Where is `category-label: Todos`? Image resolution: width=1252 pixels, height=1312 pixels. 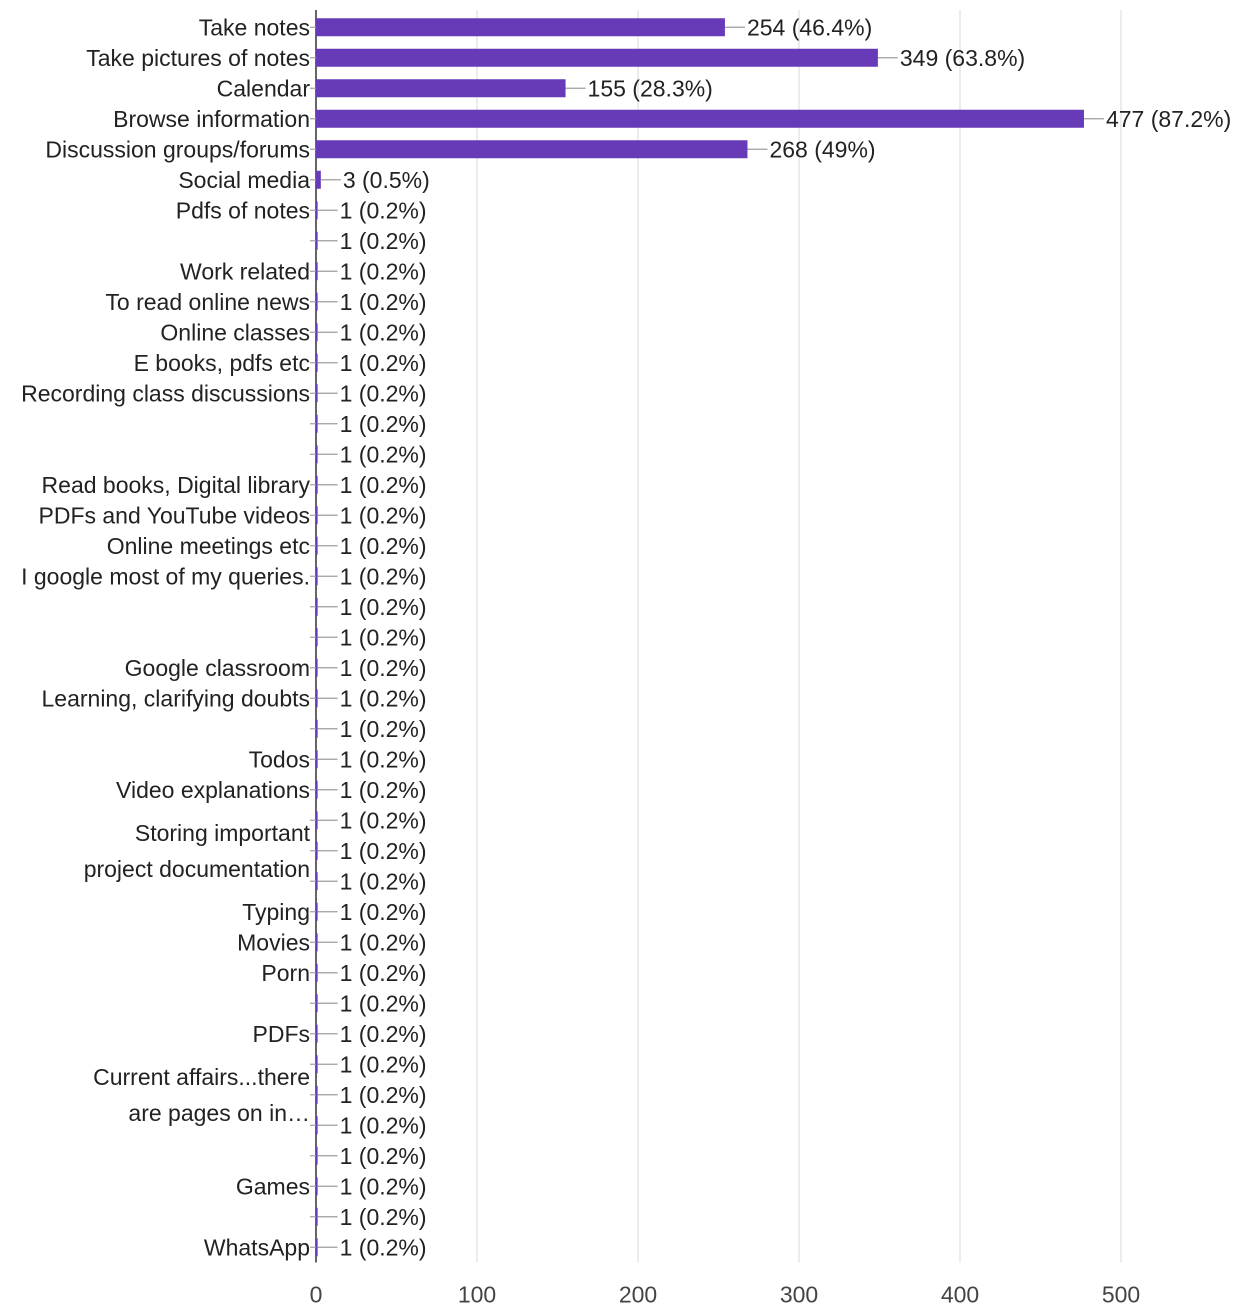
category-label: Todos is located at coordinates (279, 759).